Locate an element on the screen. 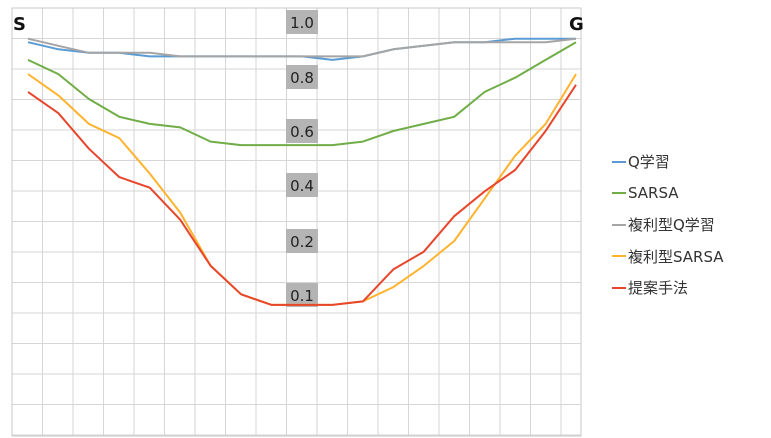 The width and height of the screenshot is (771, 438). series-line is located at coordinates (302, 47).